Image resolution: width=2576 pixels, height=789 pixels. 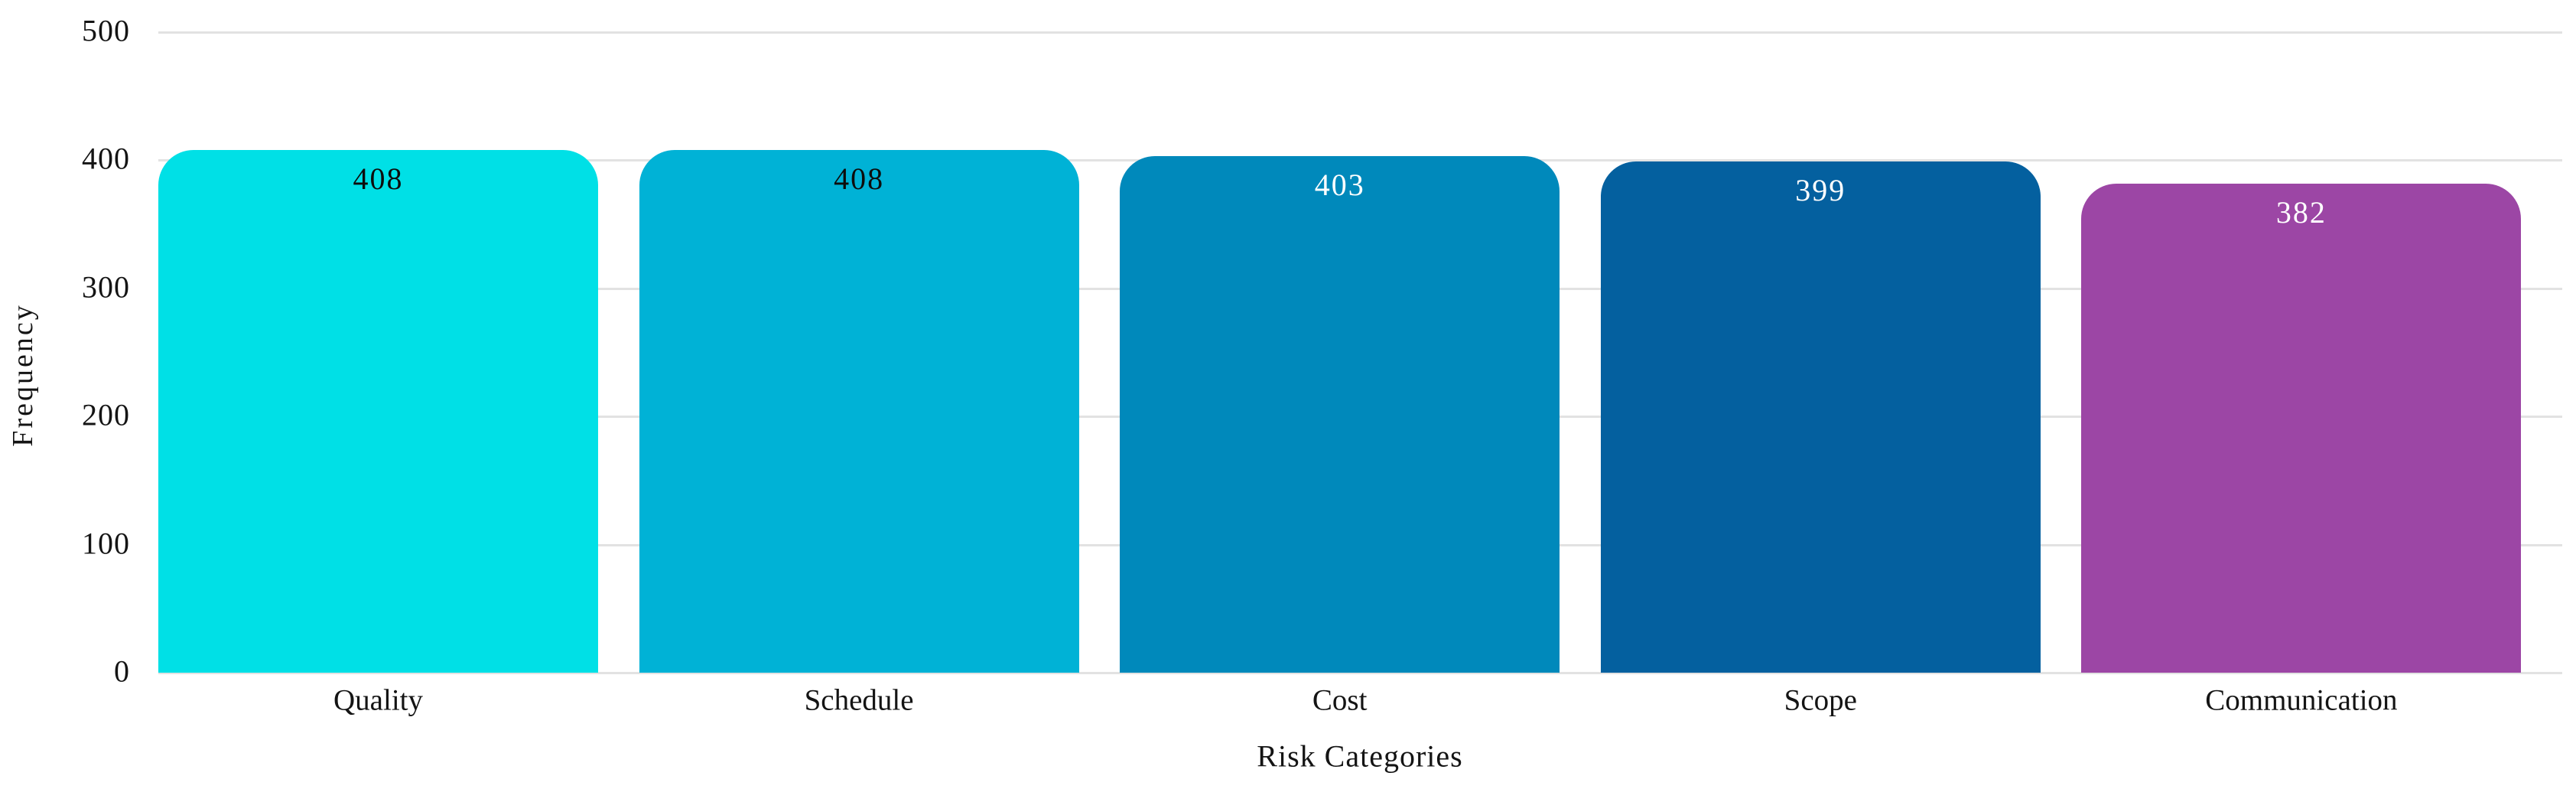 What do you see at coordinates (378, 700) in the screenshot?
I see `x-category-label-quality: Quality` at bounding box center [378, 700].